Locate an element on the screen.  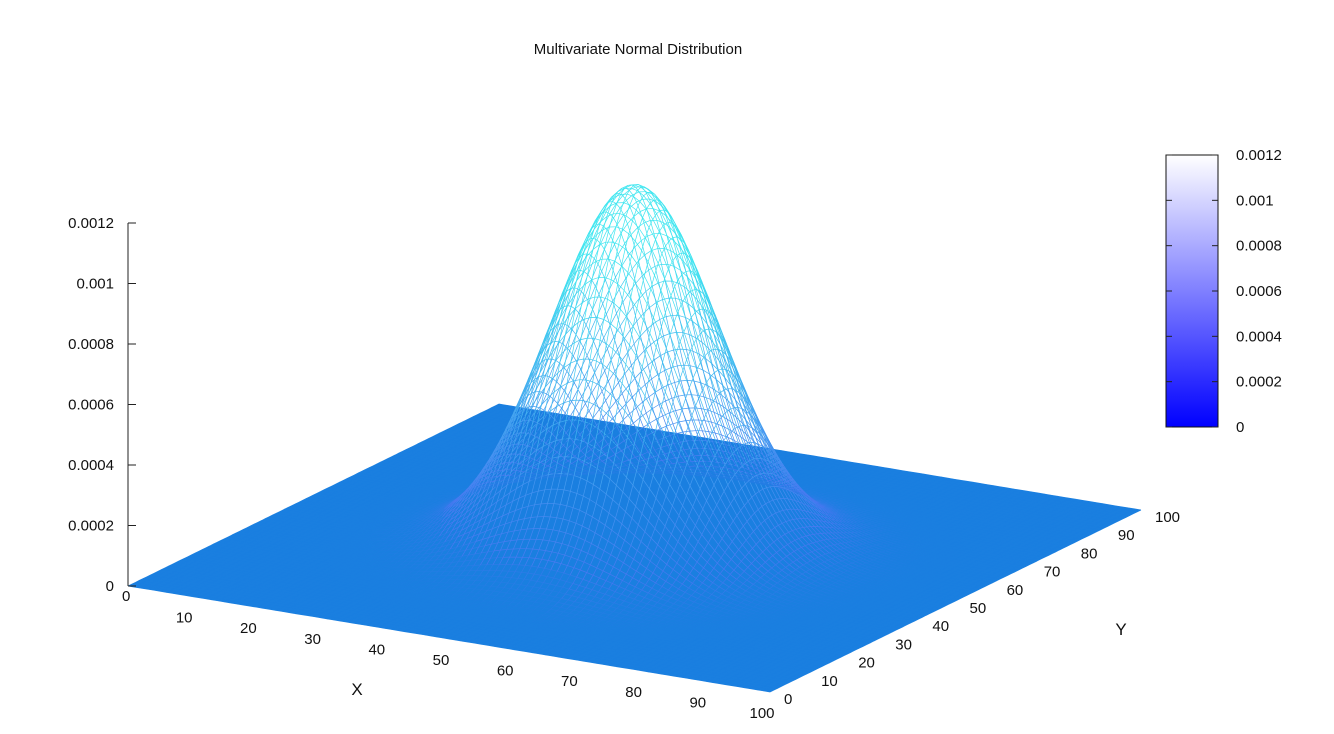
chart-title: Multivariate Normal Distribution is located at coordinates (638, 49).